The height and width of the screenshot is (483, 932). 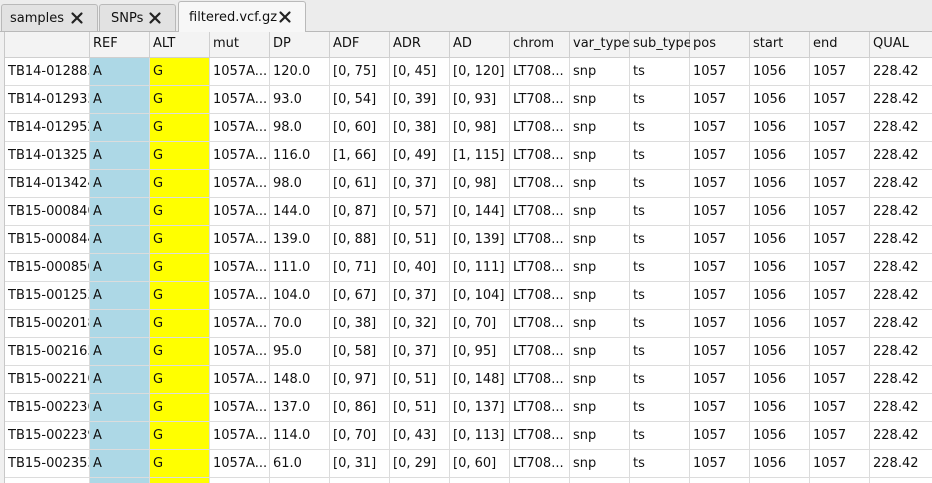 I want to click on table-cell-adf: [0, 58], so click(x=360, y=352).